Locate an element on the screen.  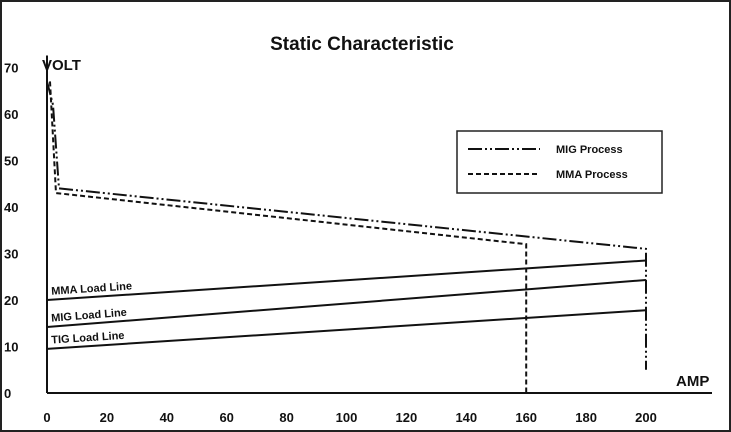
y-tick-label: 10 is located at coordinates (11, 347).